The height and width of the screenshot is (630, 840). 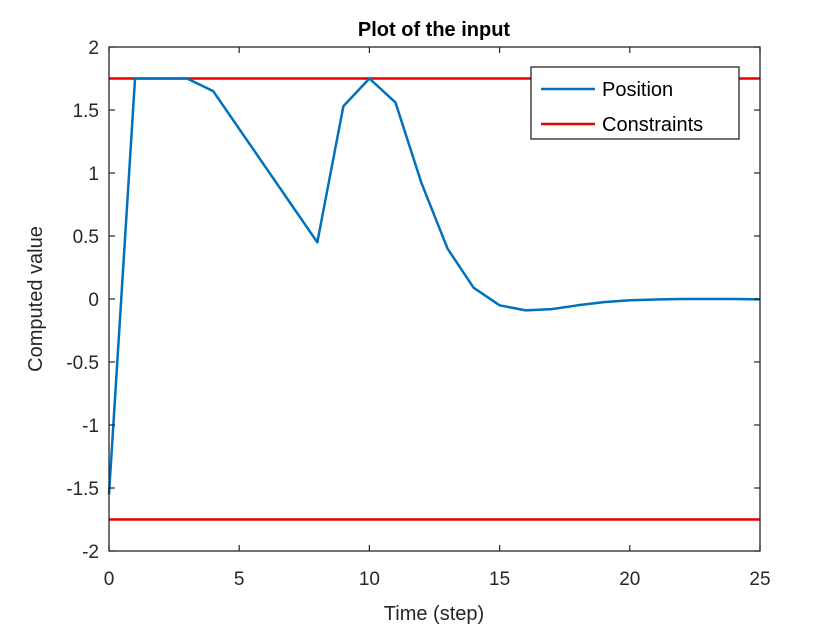 What do you see at coordinates (759, 579) in the screenshot?
I see `x-tick-label: 25` at bounding box center [759, 579].